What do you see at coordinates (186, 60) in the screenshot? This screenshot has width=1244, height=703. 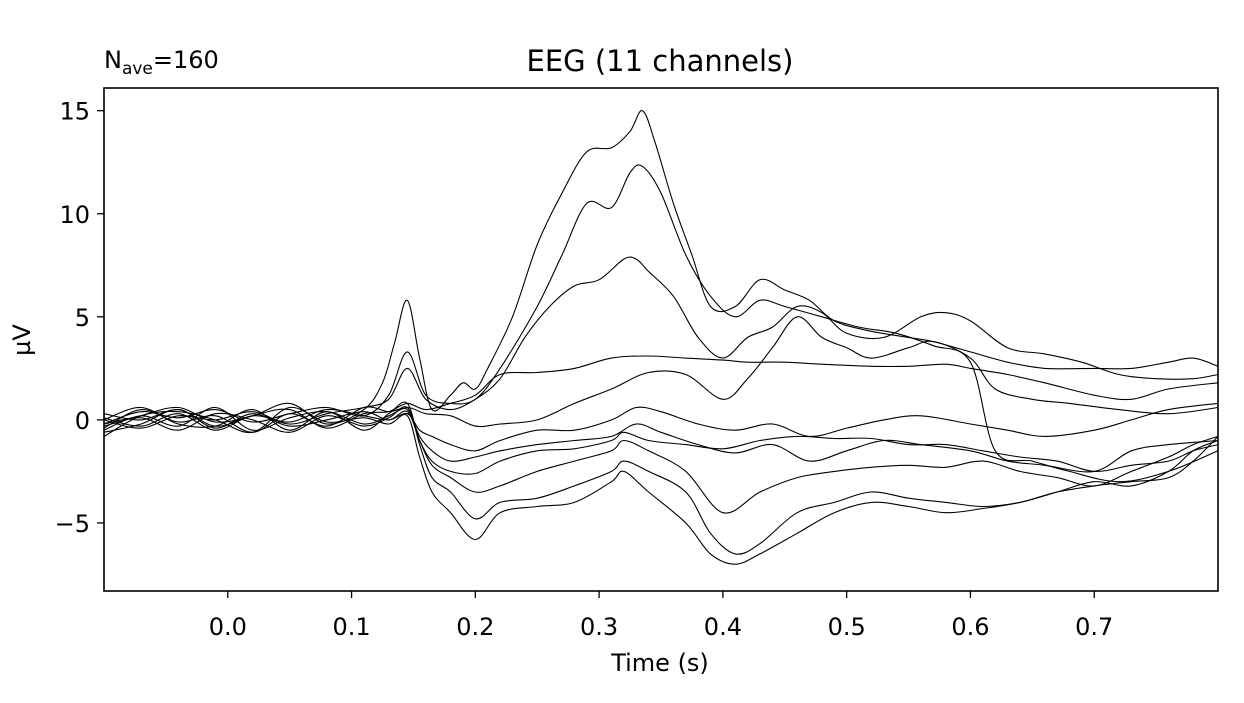 I see `nave-suffix: =160` at bounding box center [186, 60].